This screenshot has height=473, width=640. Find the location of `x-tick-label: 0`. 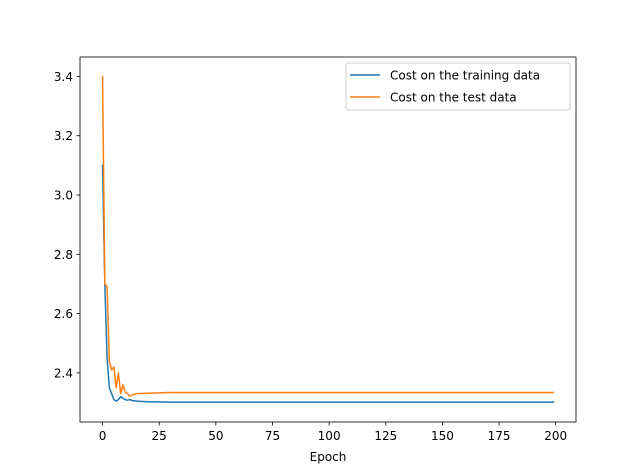

x-tick-label: 0 is located at coordinates (103, 436).